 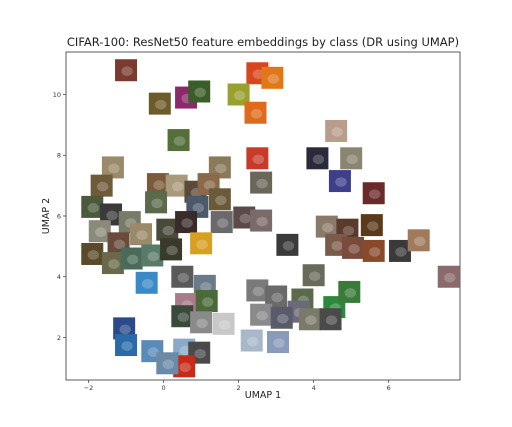 I want to click on y-tick: 6, so click(x=61, y=216).